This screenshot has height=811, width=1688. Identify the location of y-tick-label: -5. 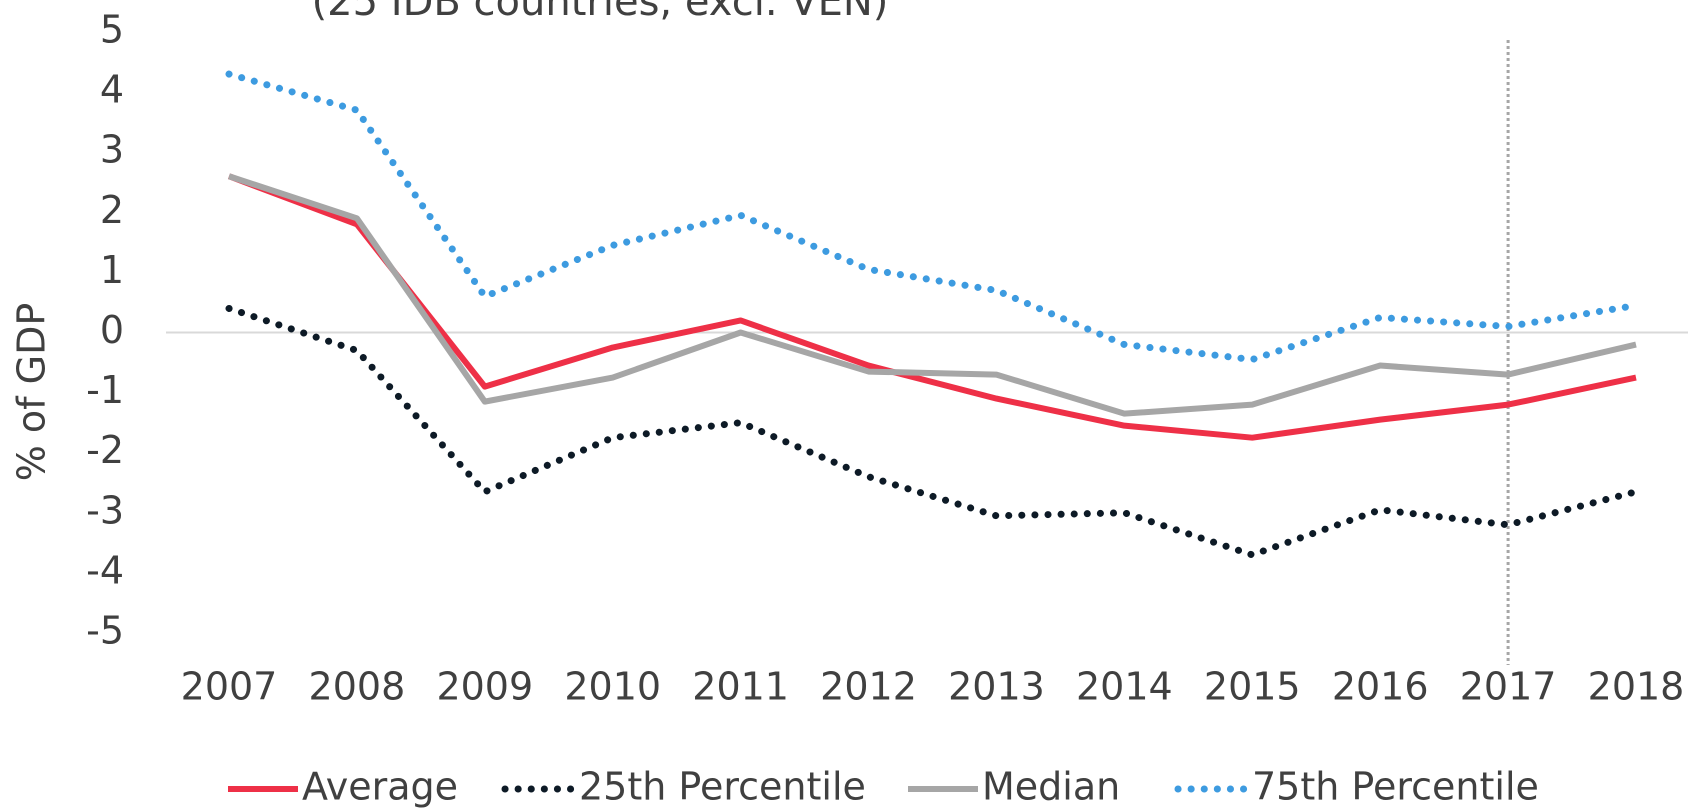
(105, 631).